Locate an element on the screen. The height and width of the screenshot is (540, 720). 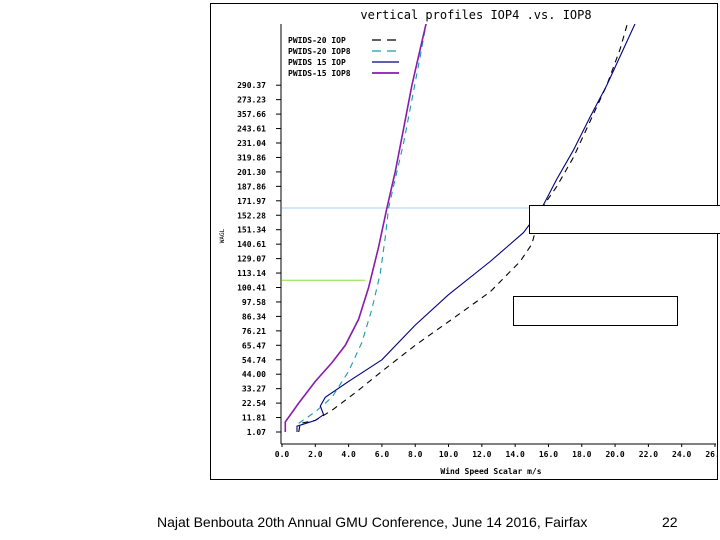
y-tick-label: 11.81 is located at coordinates (254, 418).